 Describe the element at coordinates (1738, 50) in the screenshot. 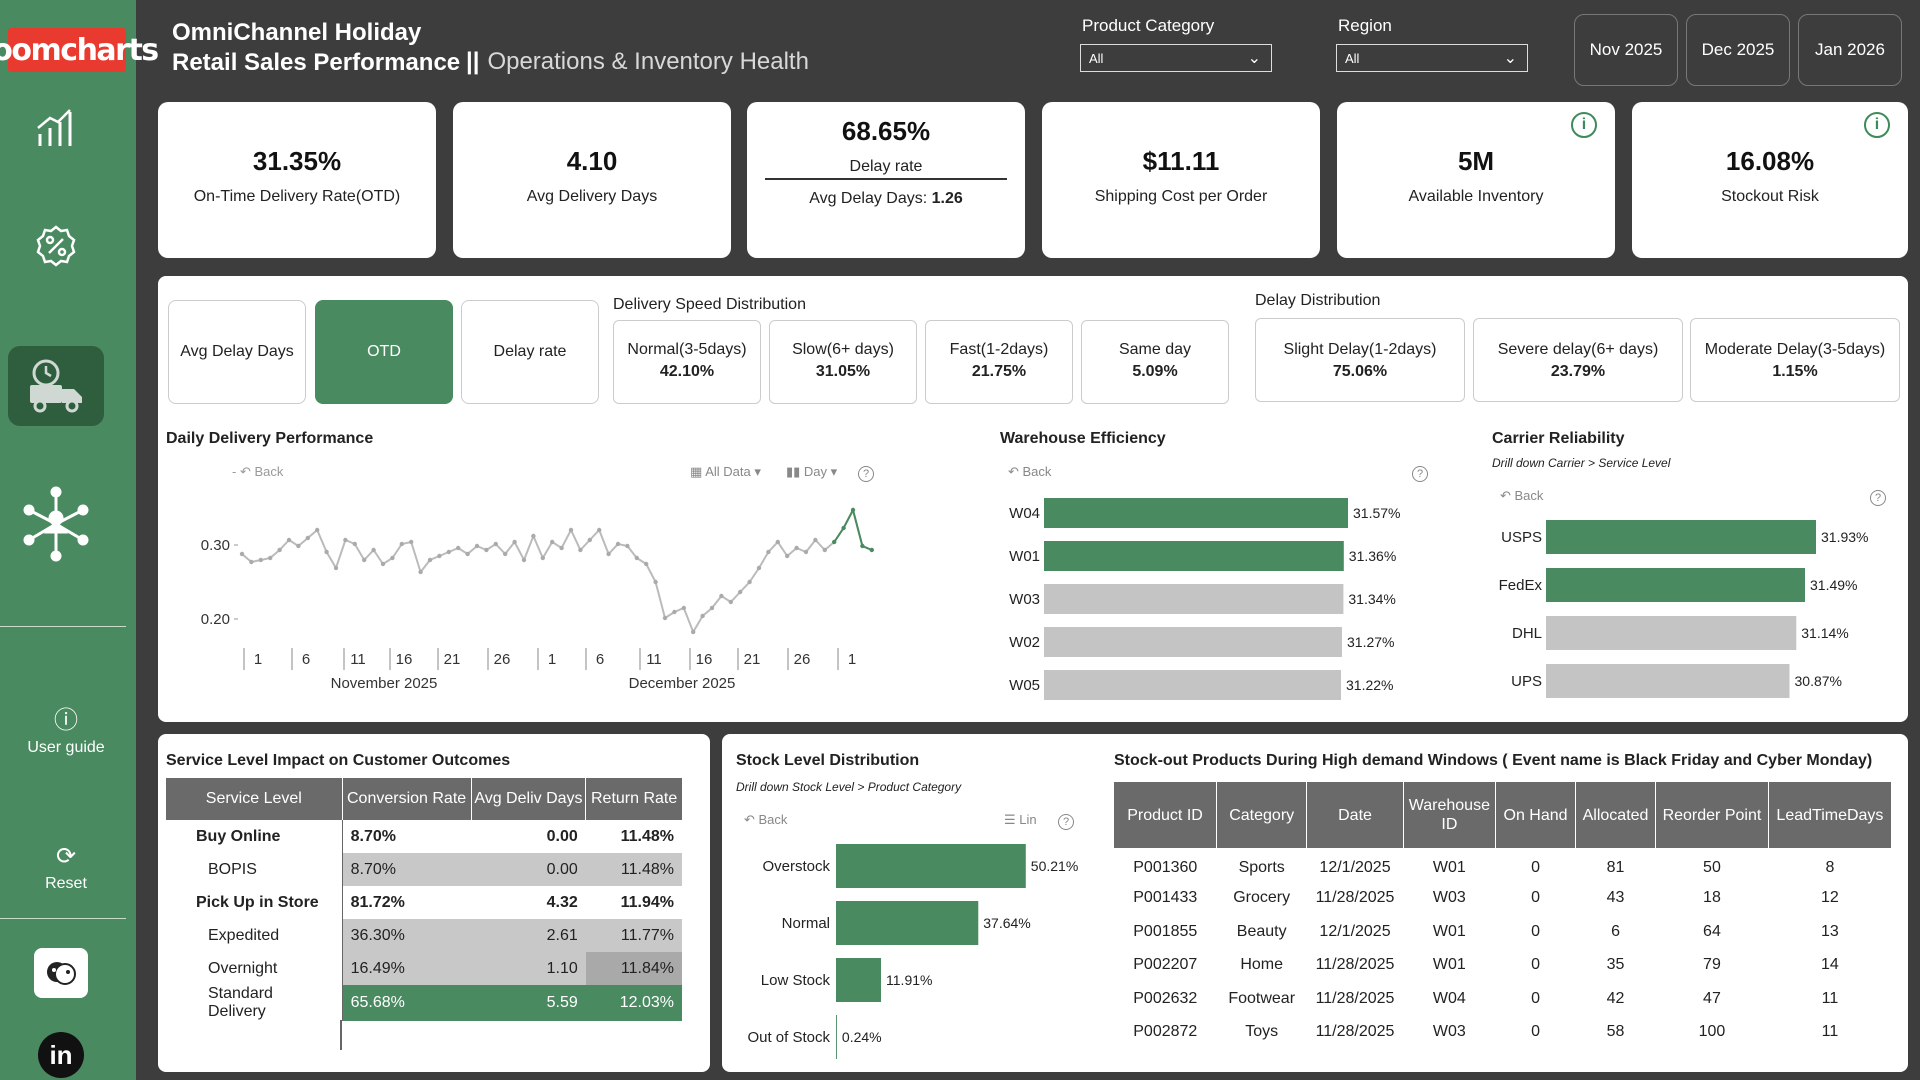

I see `date-dec-2025-button: Dec 2025` at that location.